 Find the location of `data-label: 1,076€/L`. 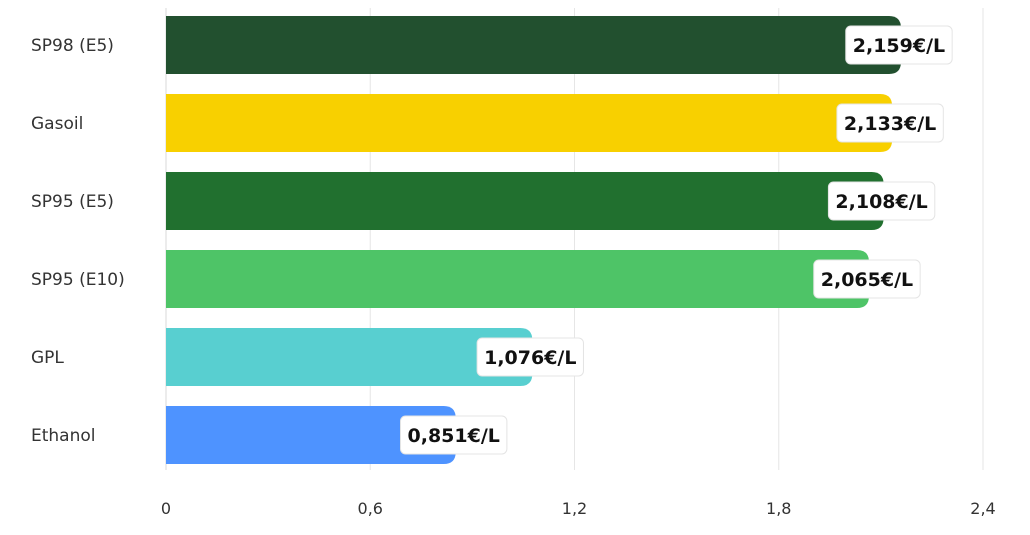

data-label: 1,076€/L is located at coordinates (530, 357).